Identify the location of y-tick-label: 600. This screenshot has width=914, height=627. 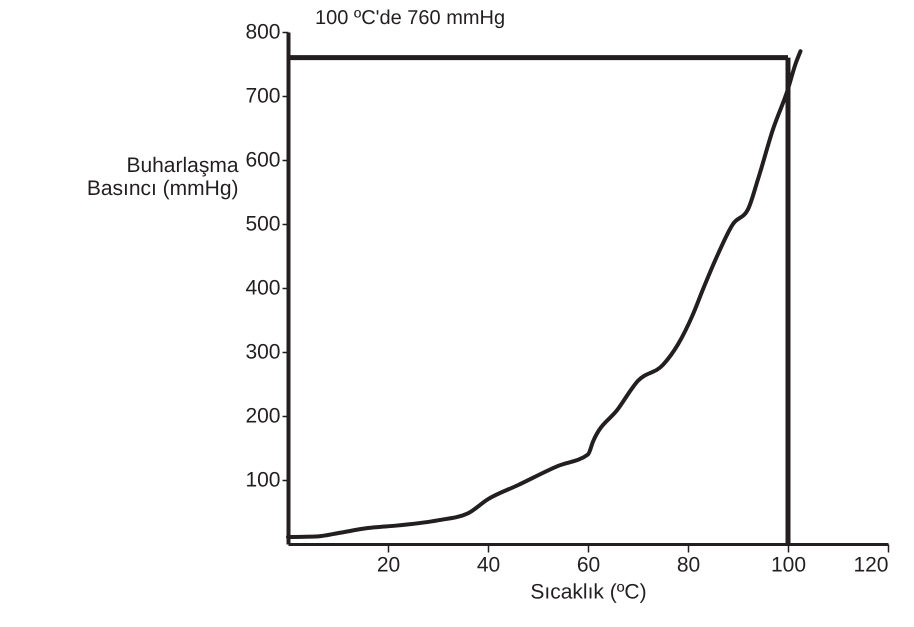
(262, 160).